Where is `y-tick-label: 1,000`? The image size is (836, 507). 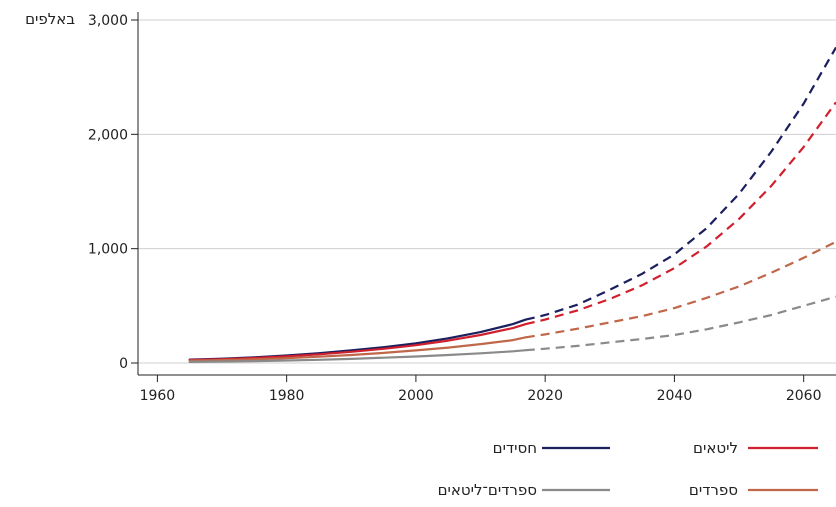
y-tick-label: 1,000 is located at coordinates (108, 250).